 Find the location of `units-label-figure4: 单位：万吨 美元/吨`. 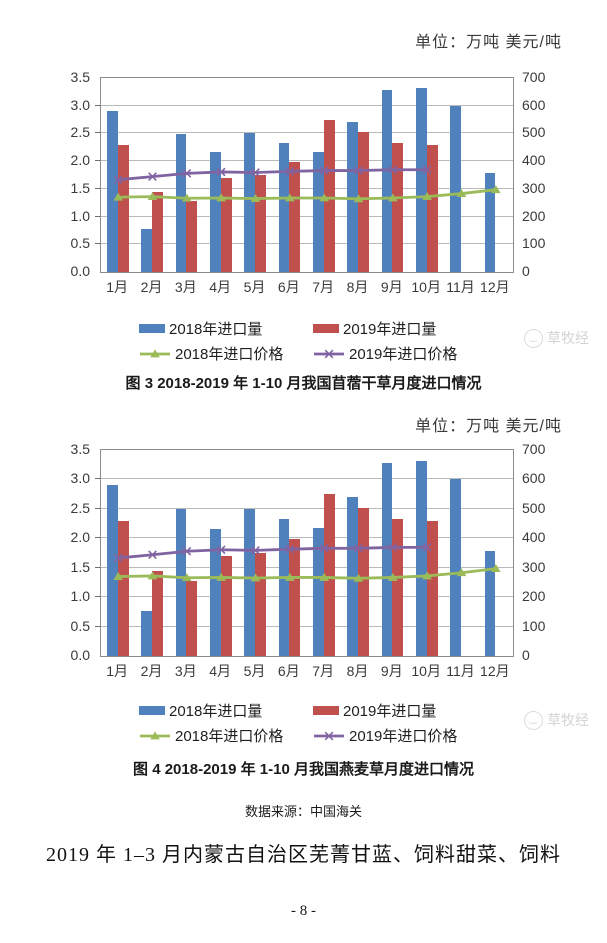

units-label-figure4: 单位：万吨 美元/吨 is located at coordinates (488, 426).